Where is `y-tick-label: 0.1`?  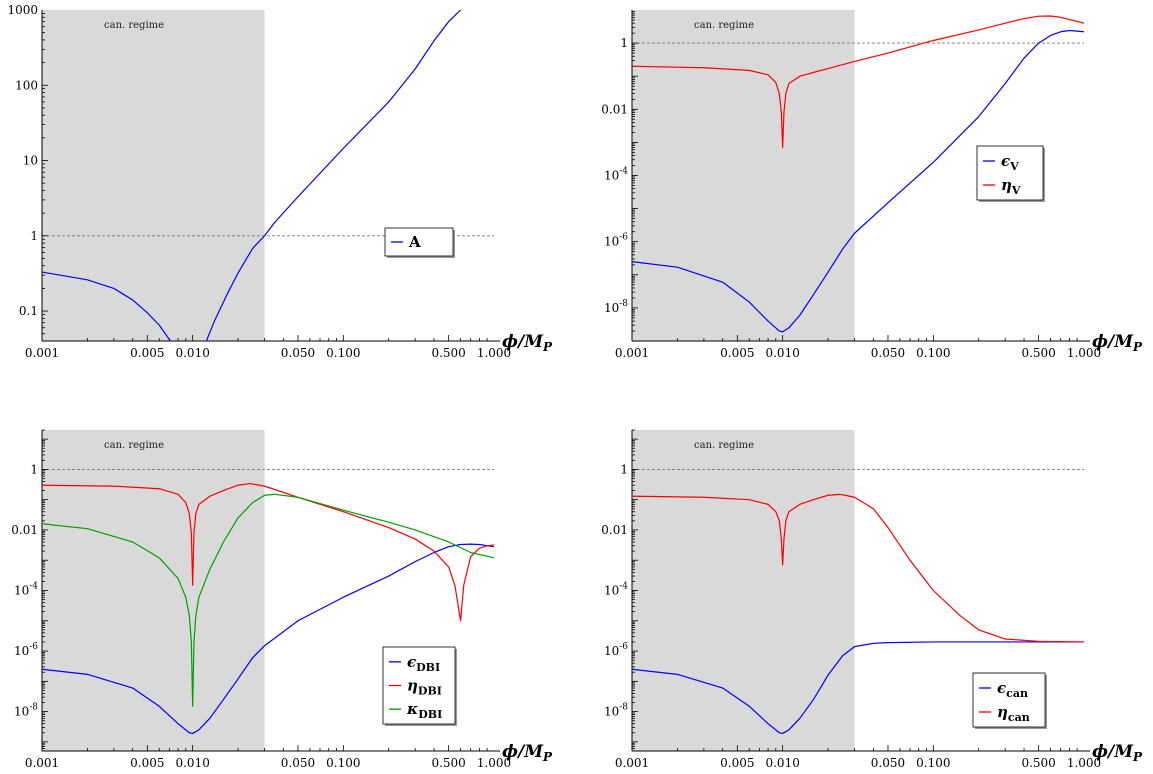 y-tick-label: 0.1 is located at coordinates (28, 311).